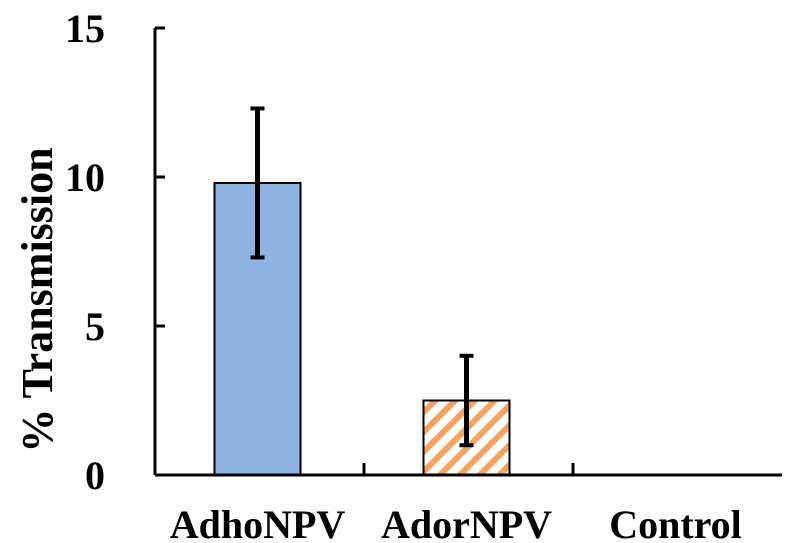 This screenshot has height=543, width=792. I want to click on y-axis-title: % Transmission, so click(37, 299).